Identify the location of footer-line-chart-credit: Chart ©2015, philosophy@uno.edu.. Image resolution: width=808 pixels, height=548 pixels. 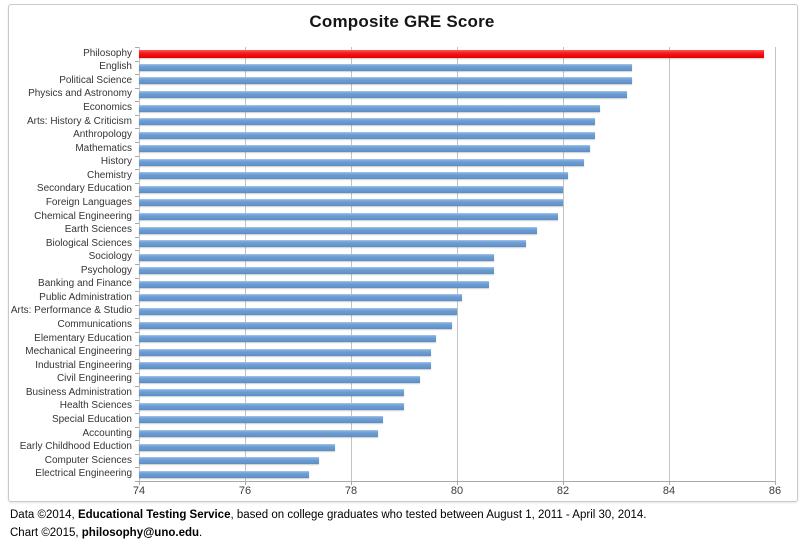
(405, 534).